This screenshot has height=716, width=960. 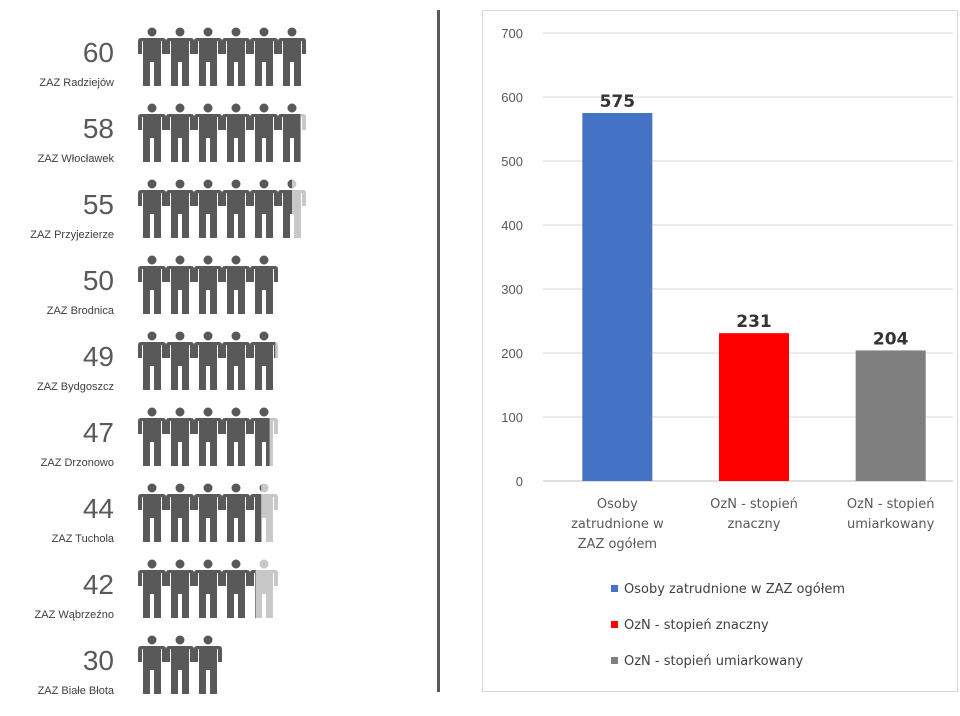 What do you see at coordinates (98, 356) in the screenshot?
I see `zaz-count: 49` at bounding box center [98, 356].